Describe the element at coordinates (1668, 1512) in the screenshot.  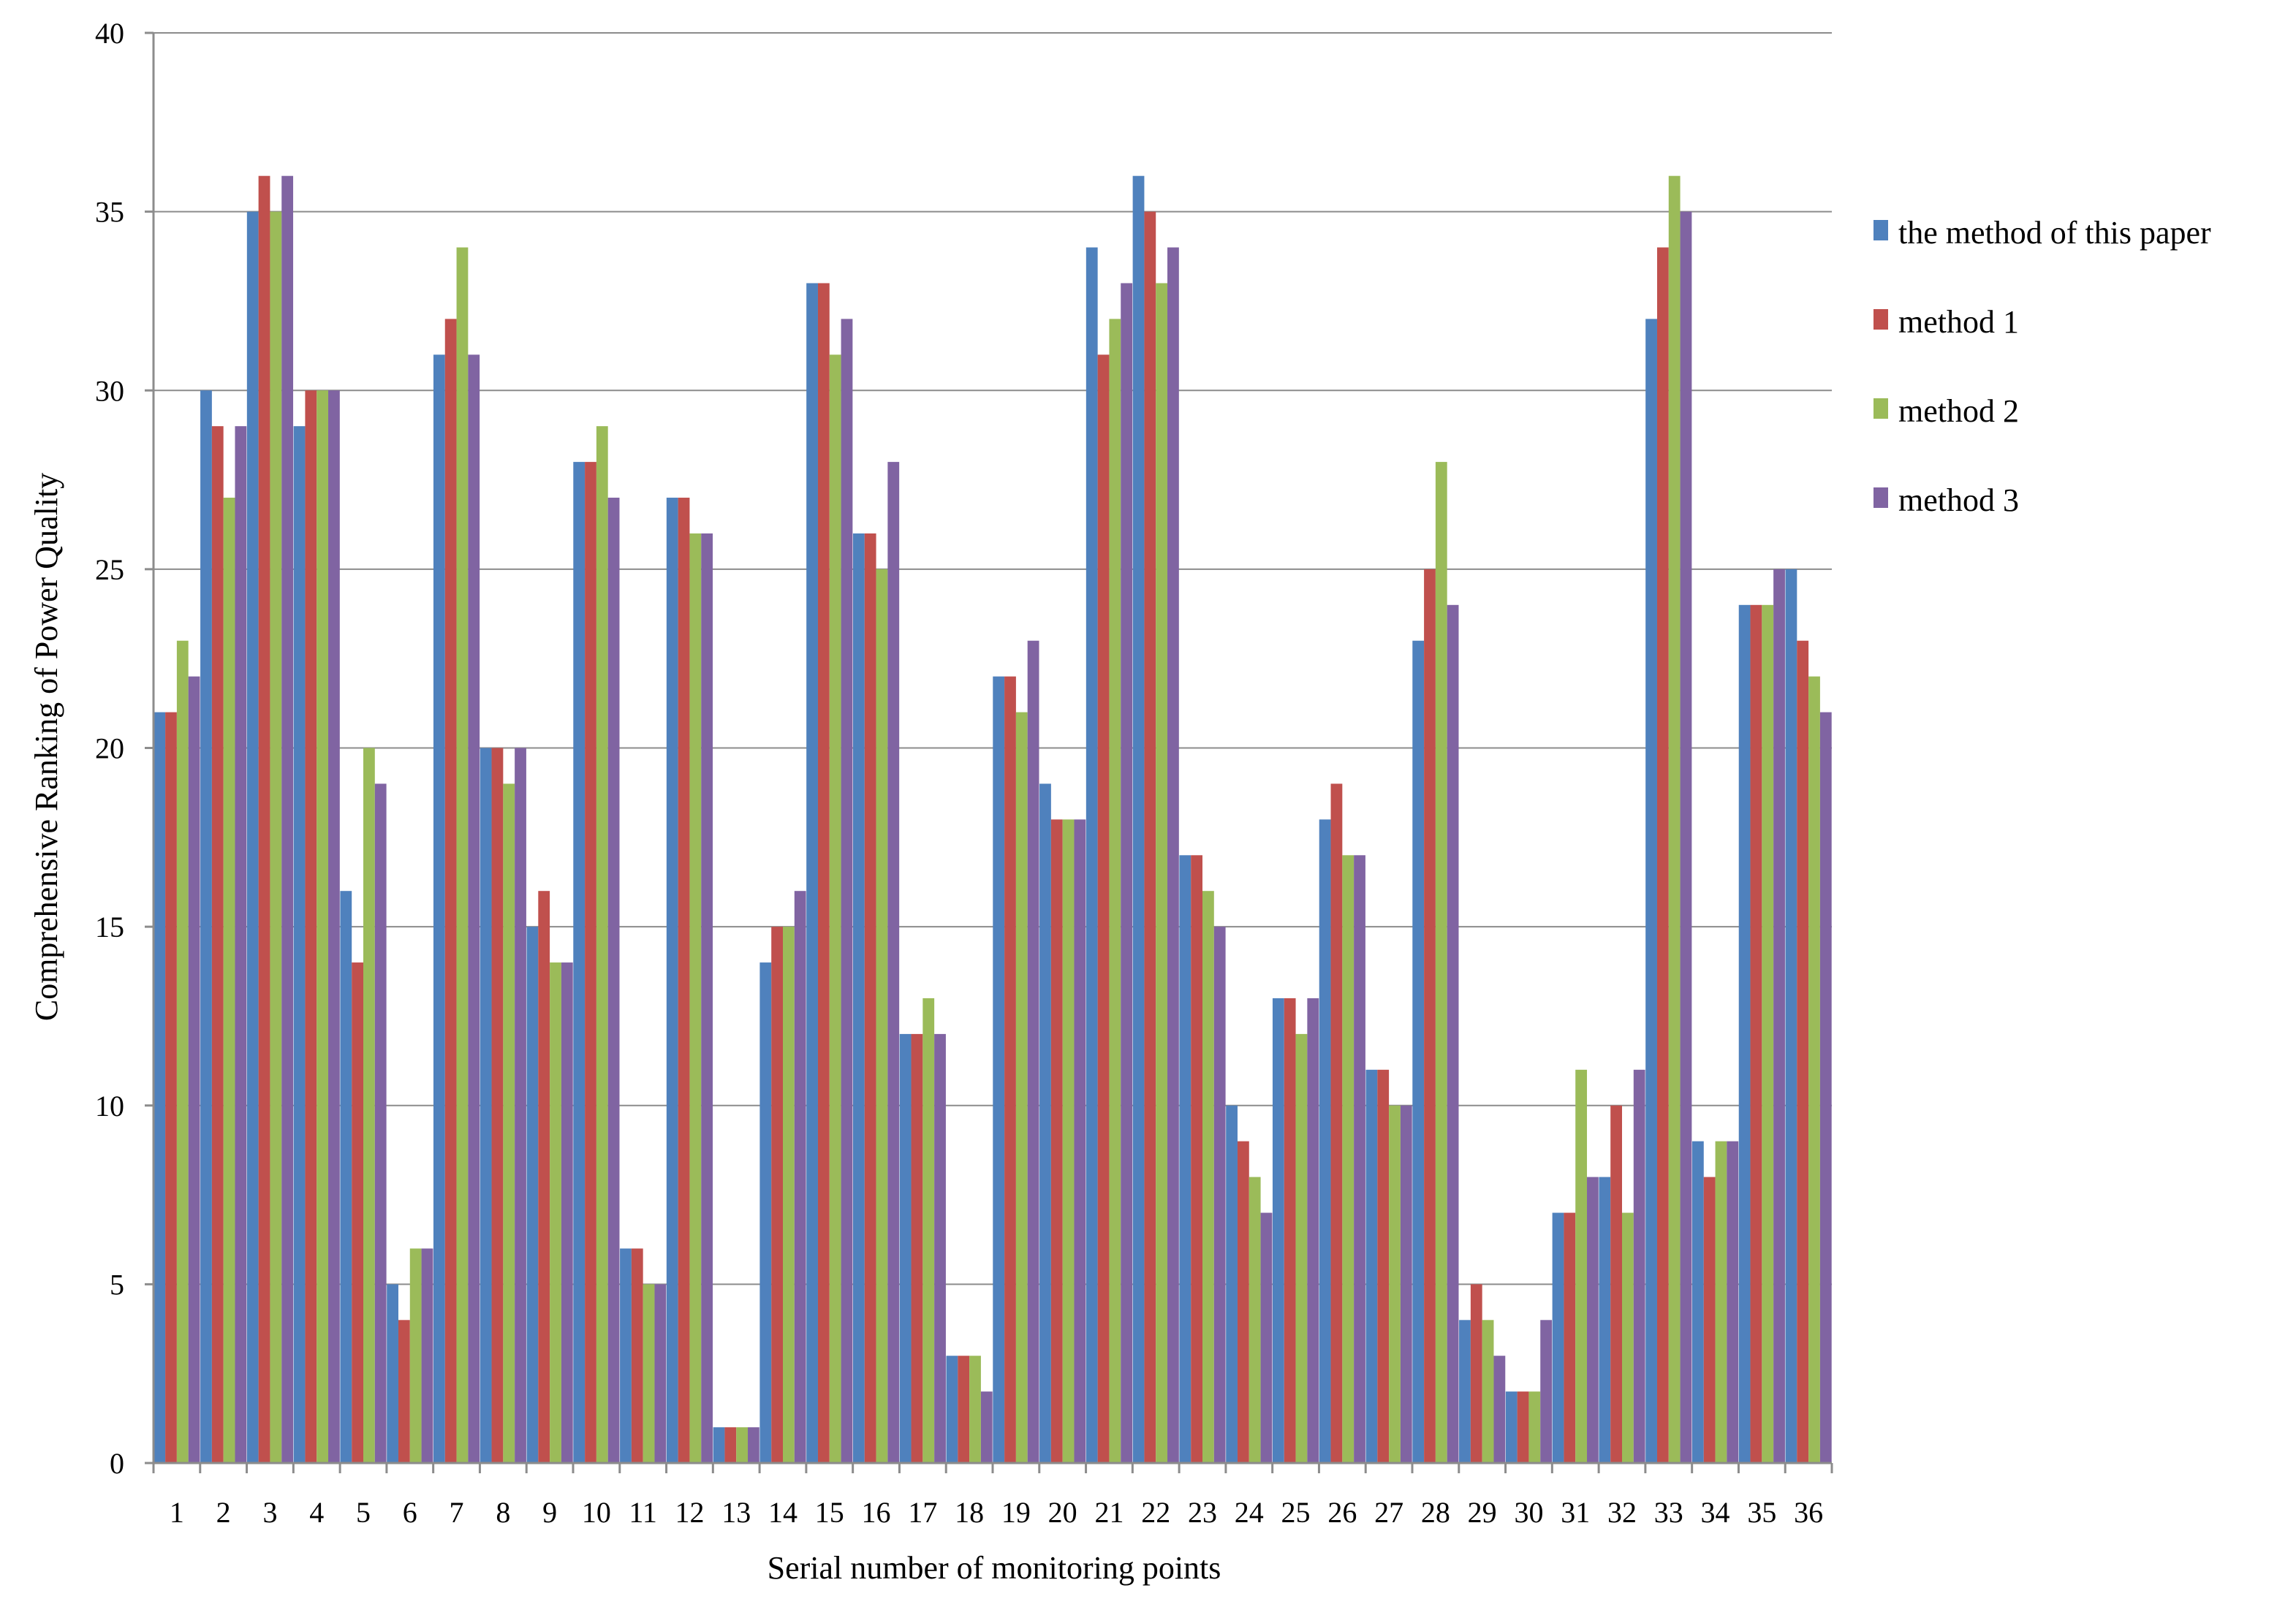
I see `x-tick-label-33: 33` at that location.